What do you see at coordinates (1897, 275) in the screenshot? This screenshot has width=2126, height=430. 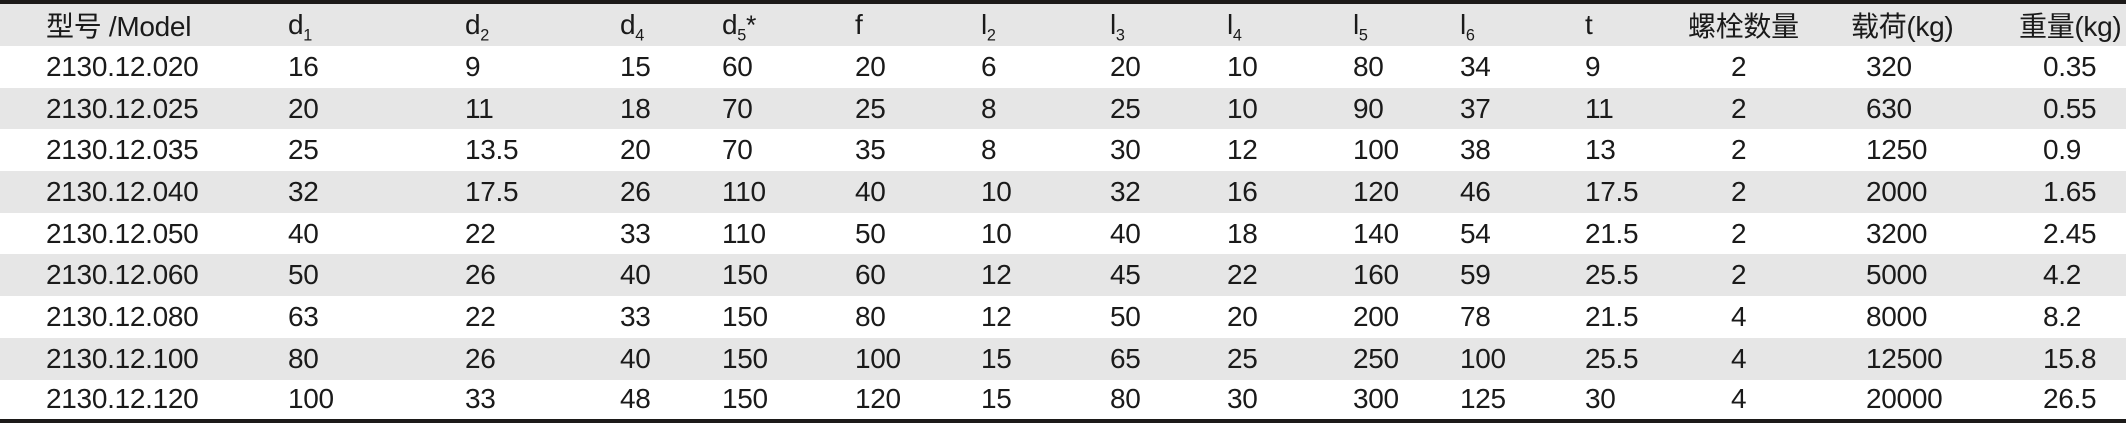 I see `cell-load: 5000` at bounding box center [1897, 275].